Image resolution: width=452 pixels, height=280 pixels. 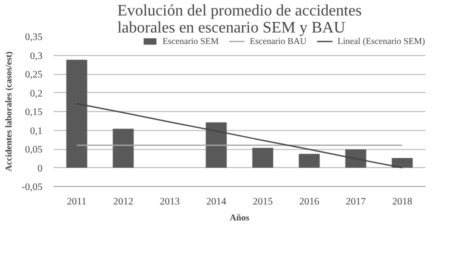 I want to click on x-axis-title: Años, so click(x=240, y=217).